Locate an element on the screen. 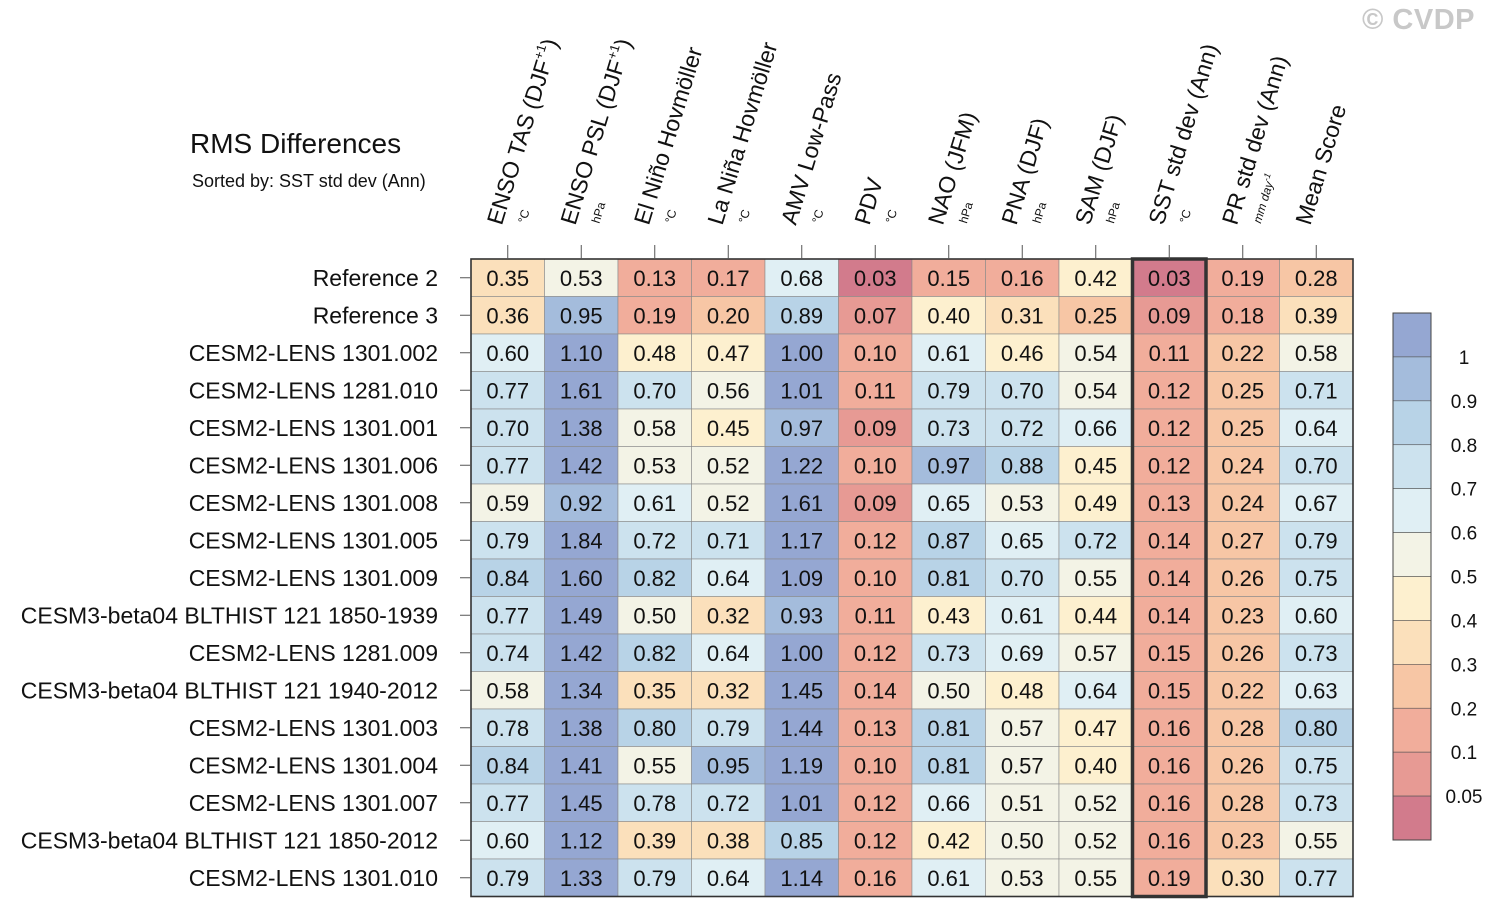 Image resolution: width=1506 pixels, height=917 pixels. cell-value: 0.14 is located at coordinates (1169, 615).